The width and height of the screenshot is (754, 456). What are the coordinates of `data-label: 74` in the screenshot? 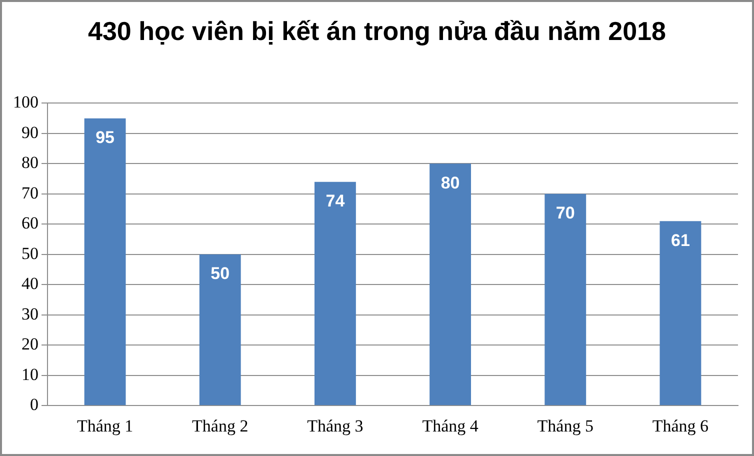 It's located at (336, 201).